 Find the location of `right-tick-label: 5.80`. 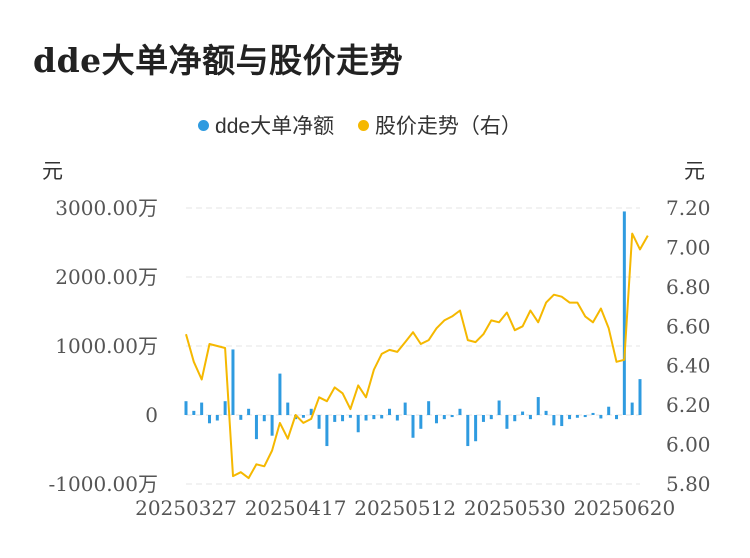

right-tick-label: 5.80 is located at coordinates (688, 484).